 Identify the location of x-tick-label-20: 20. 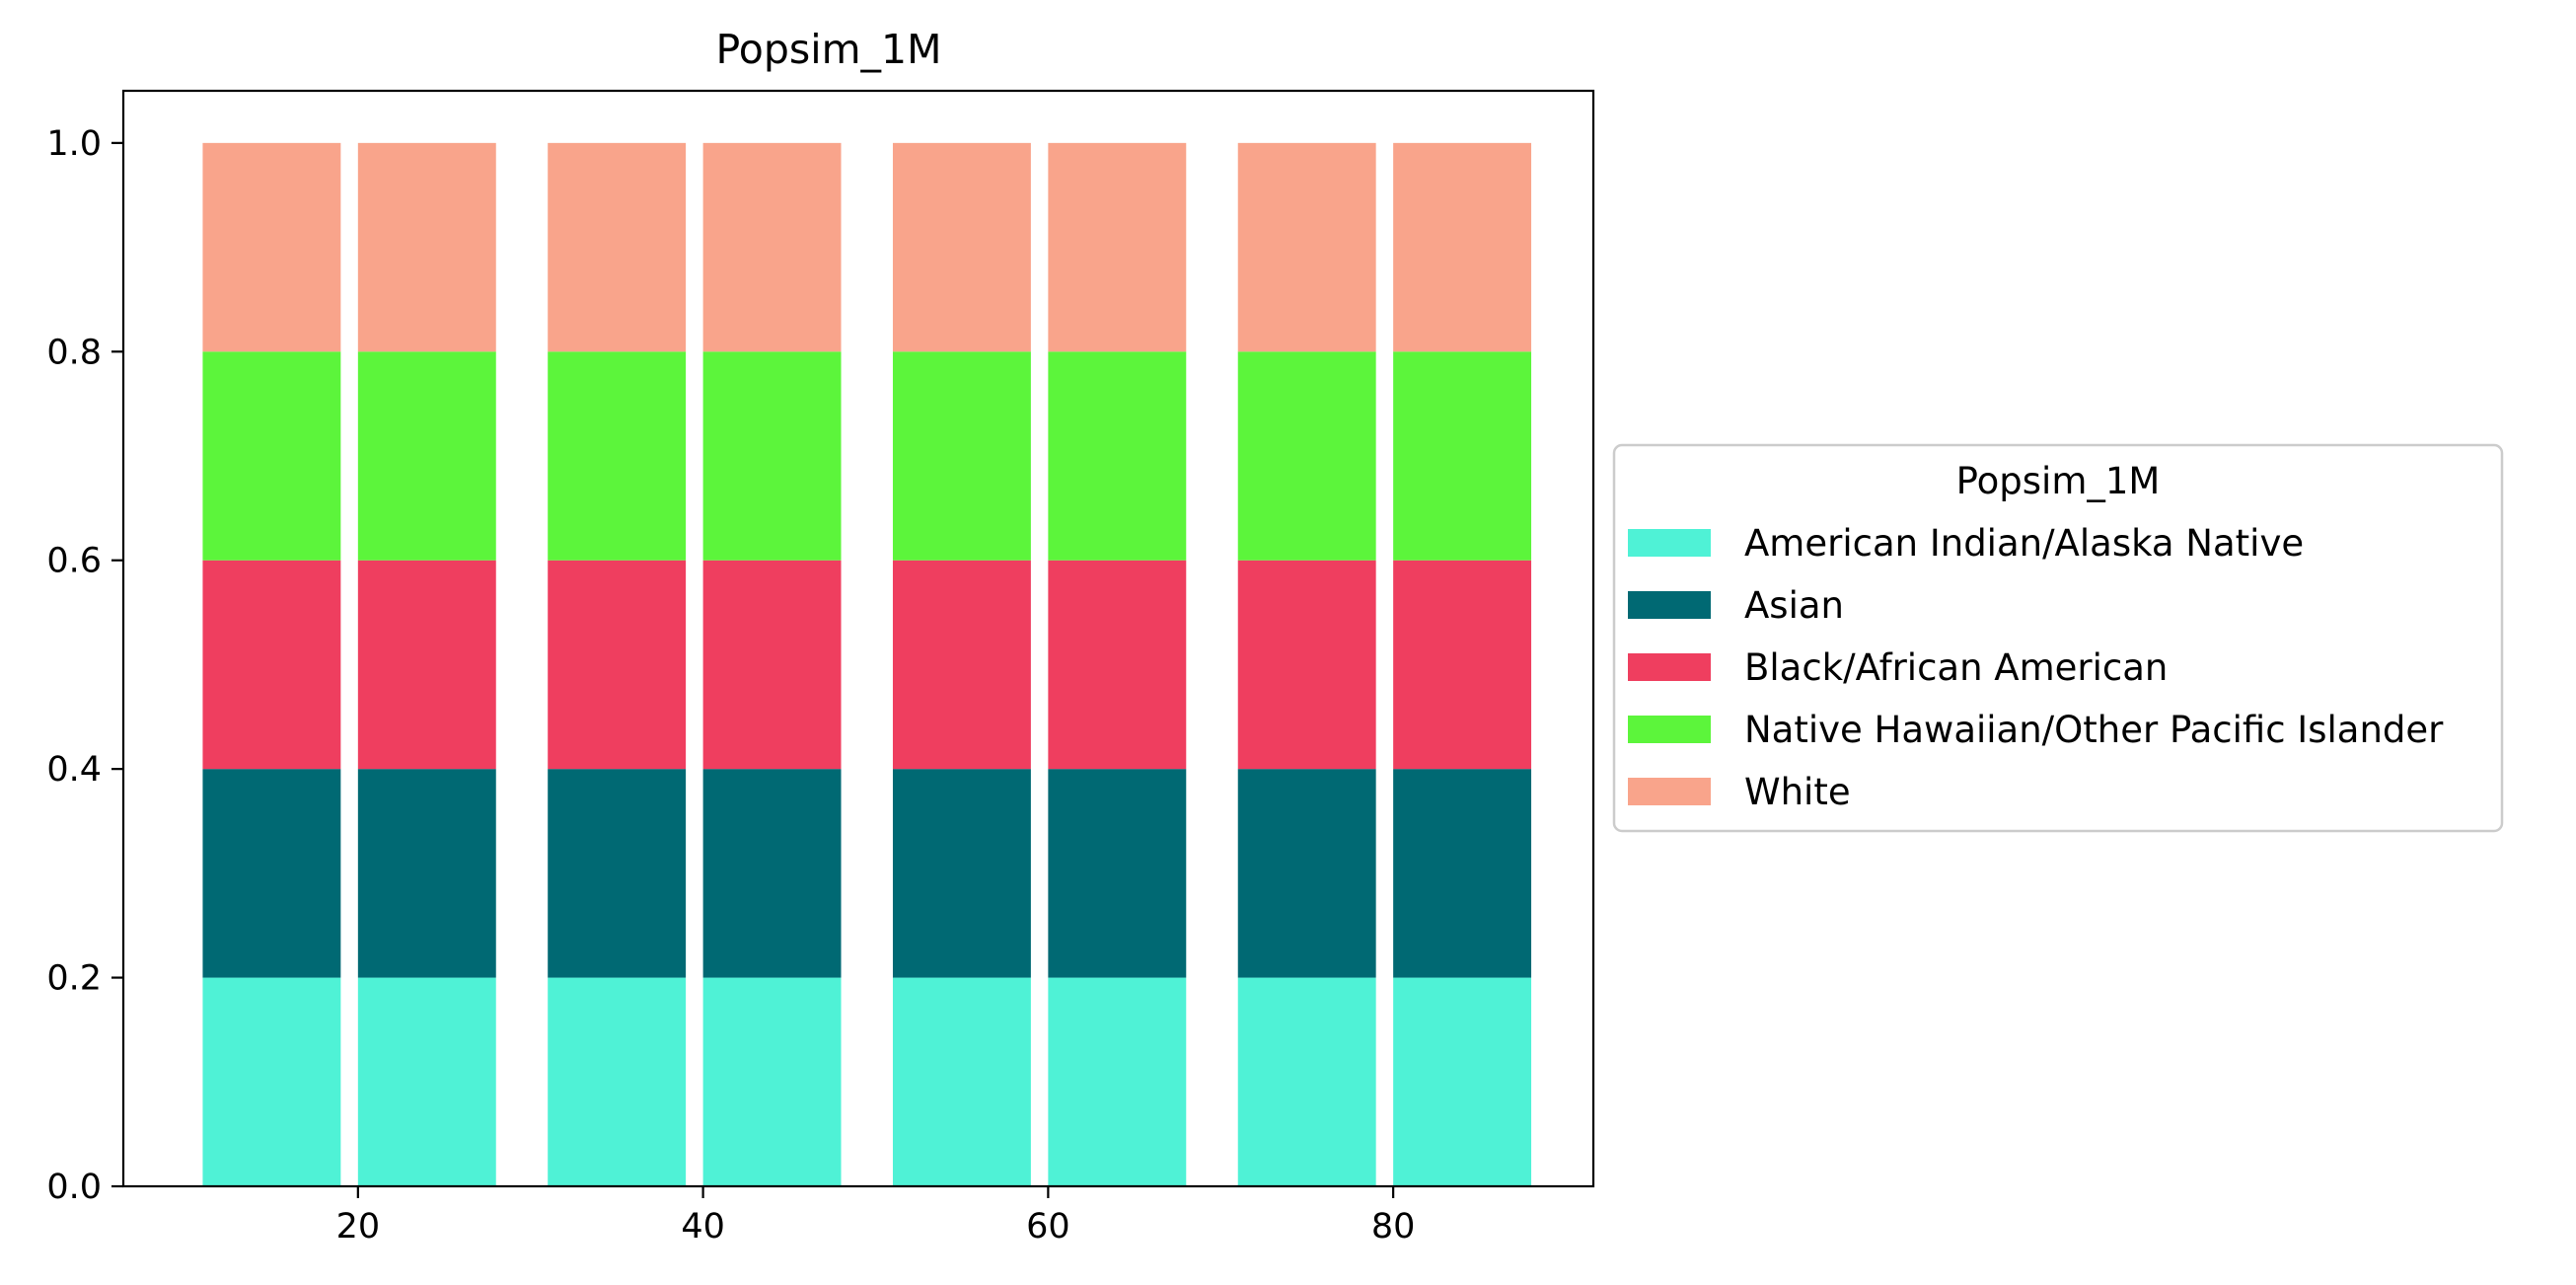
(358, 1227).